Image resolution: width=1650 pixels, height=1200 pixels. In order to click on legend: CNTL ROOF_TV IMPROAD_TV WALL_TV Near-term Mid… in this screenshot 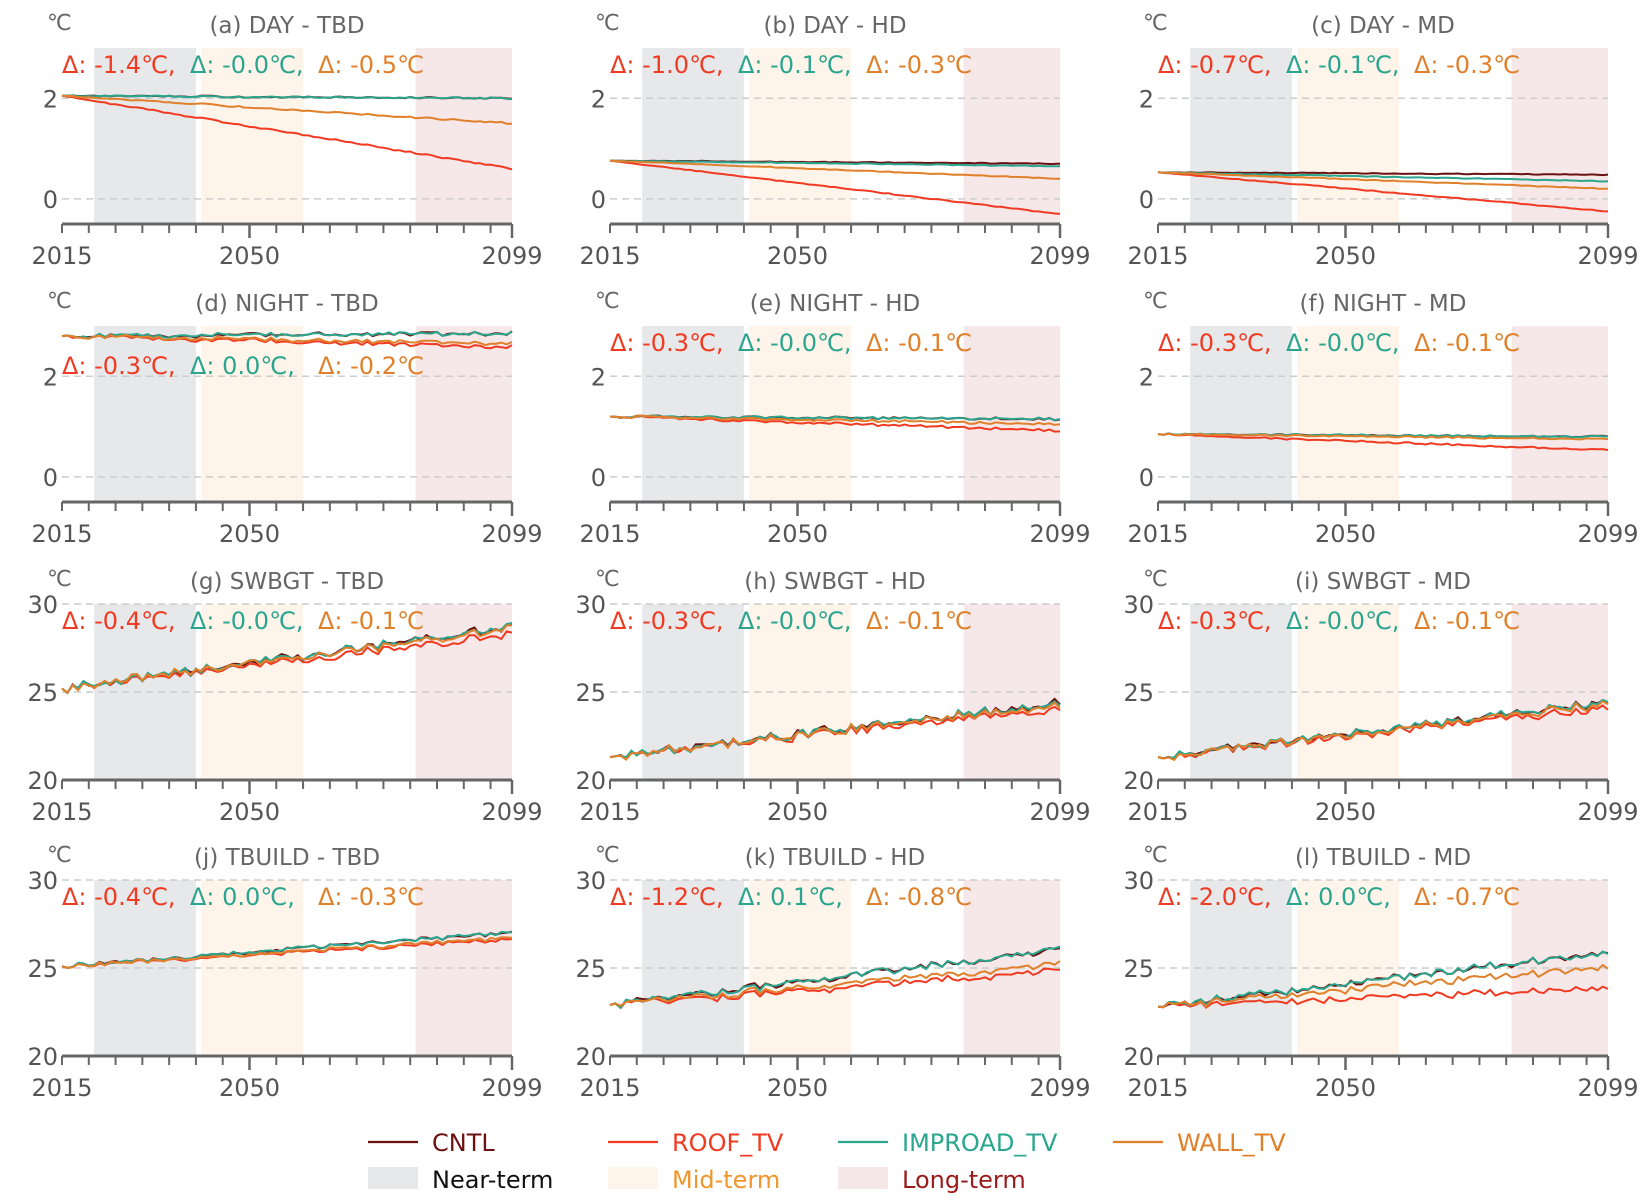, I will do `click(827, 1161)`.